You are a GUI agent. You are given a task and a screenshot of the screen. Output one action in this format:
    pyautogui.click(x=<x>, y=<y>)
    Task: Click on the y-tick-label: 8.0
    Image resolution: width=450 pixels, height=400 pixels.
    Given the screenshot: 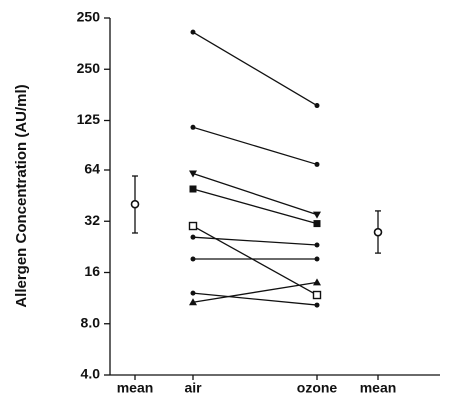 What is the action you would take?
    pyautogui.click(x=91, y=322)
    